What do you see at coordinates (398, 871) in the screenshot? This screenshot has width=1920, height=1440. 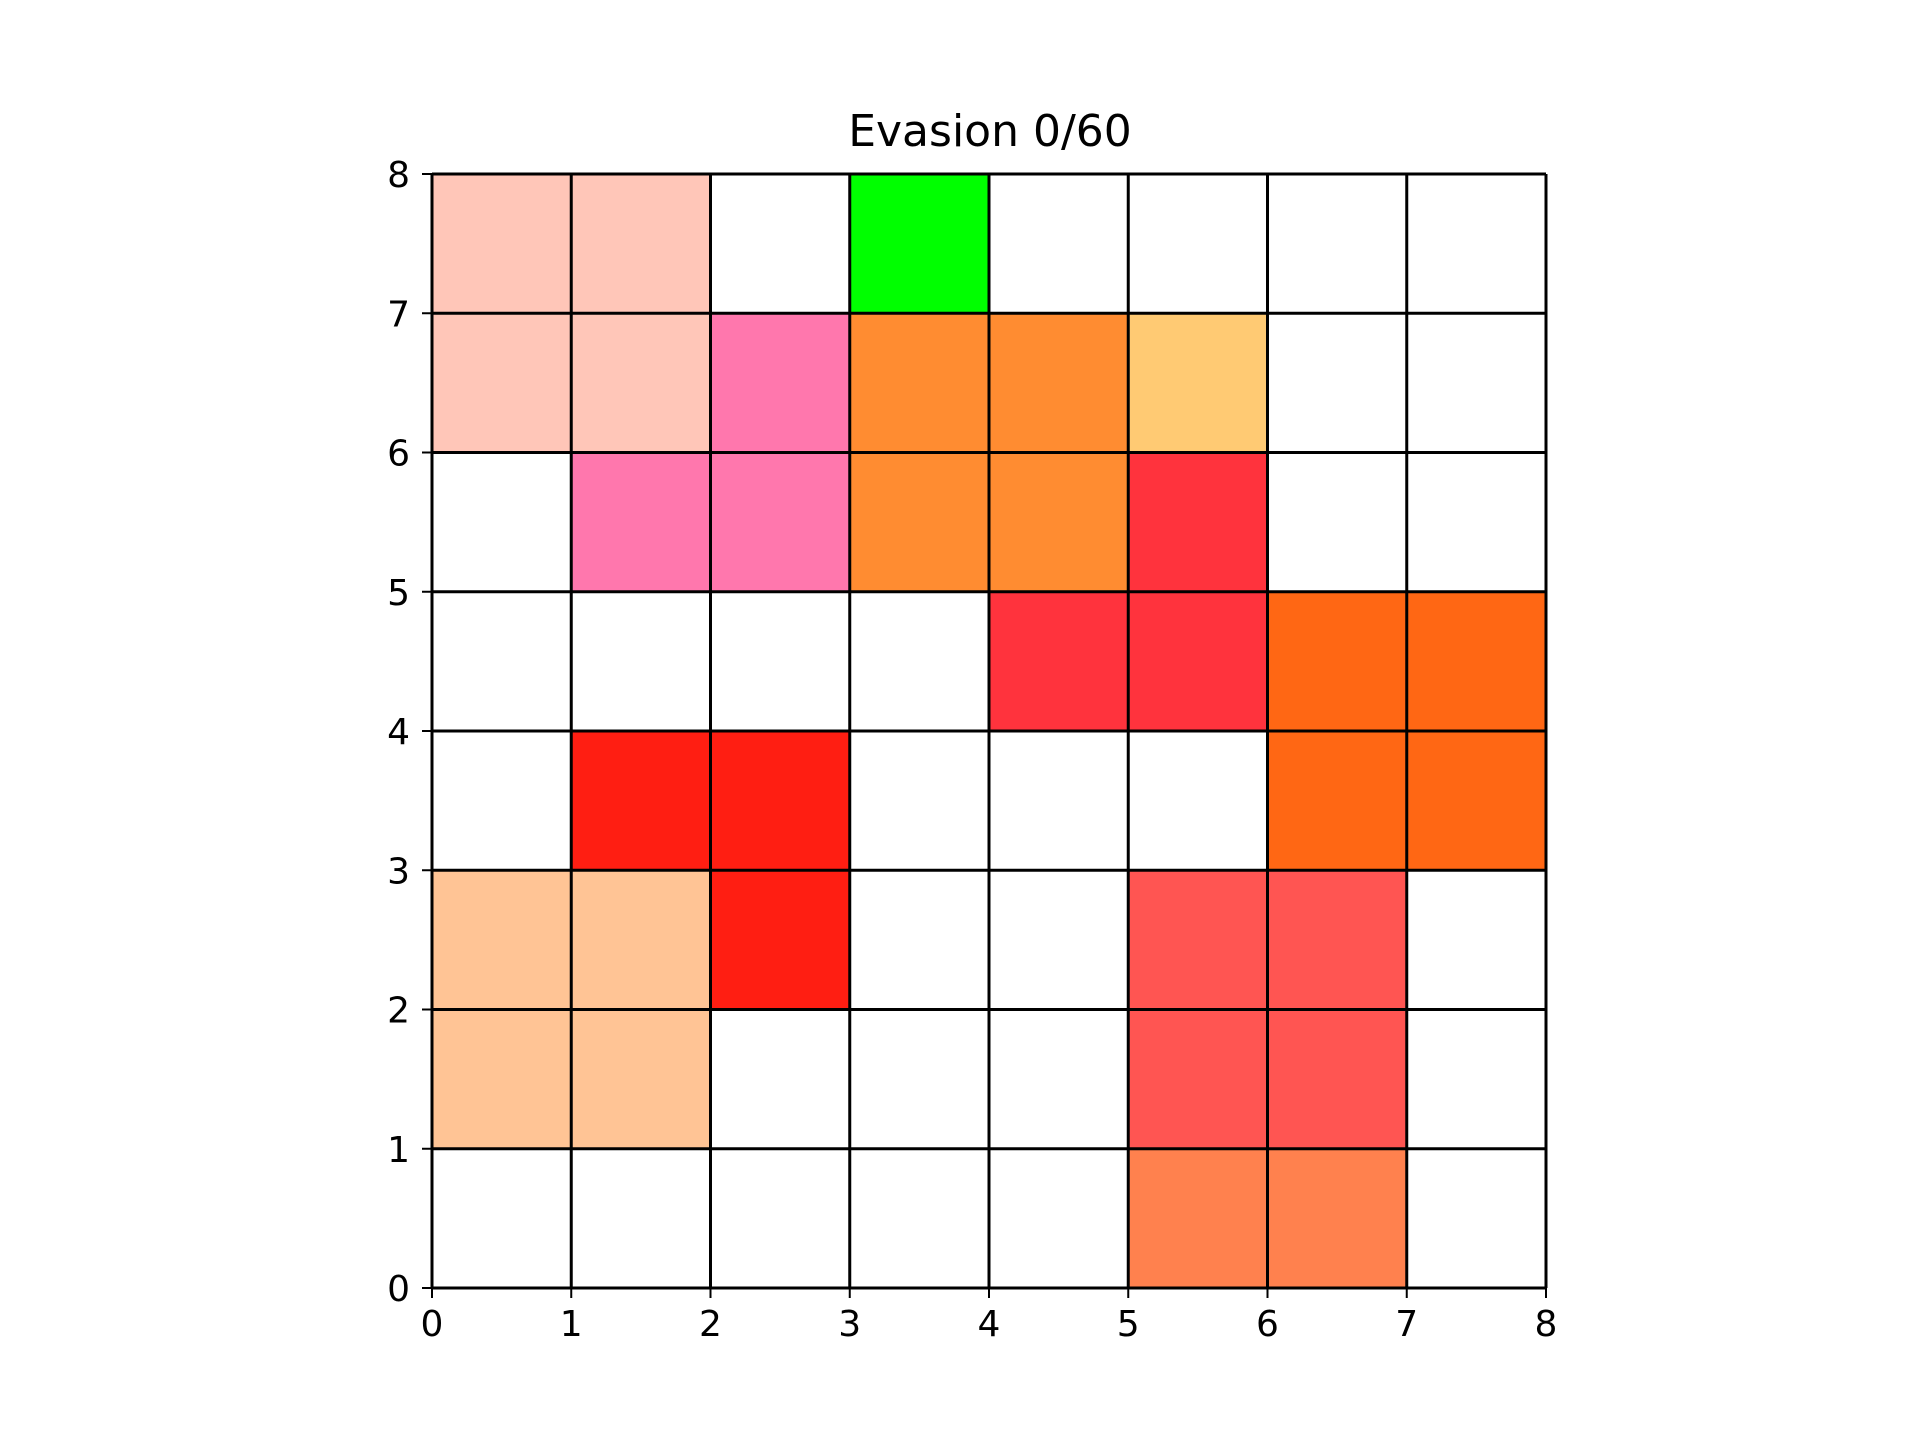 I see `y-tick-label: 3` at bounding box center [398, 871].